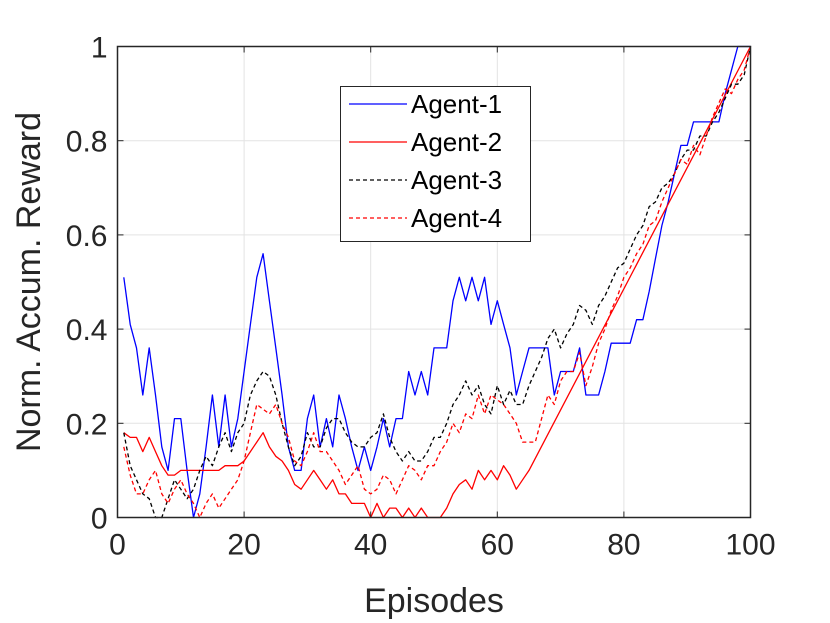  I want to click on x-tick-label: 40, so click(370, 545).